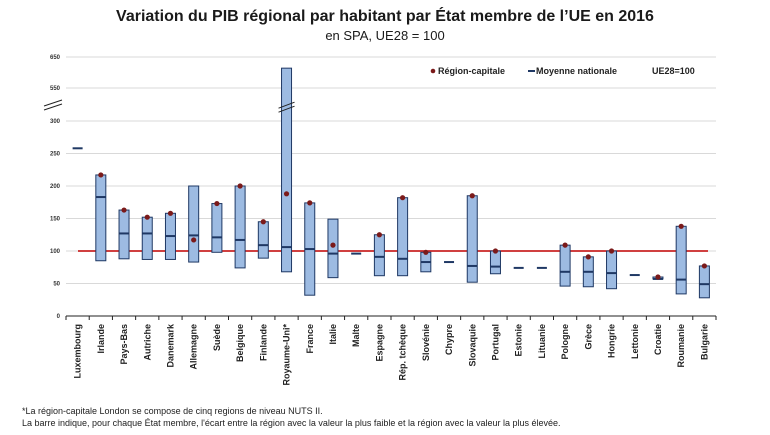 Image resolution: width=770 pixels, height=435 pixels. Describe the element at coordinates (55, 187) in the screenshot. I see `y-tick-label: 200` at that location.